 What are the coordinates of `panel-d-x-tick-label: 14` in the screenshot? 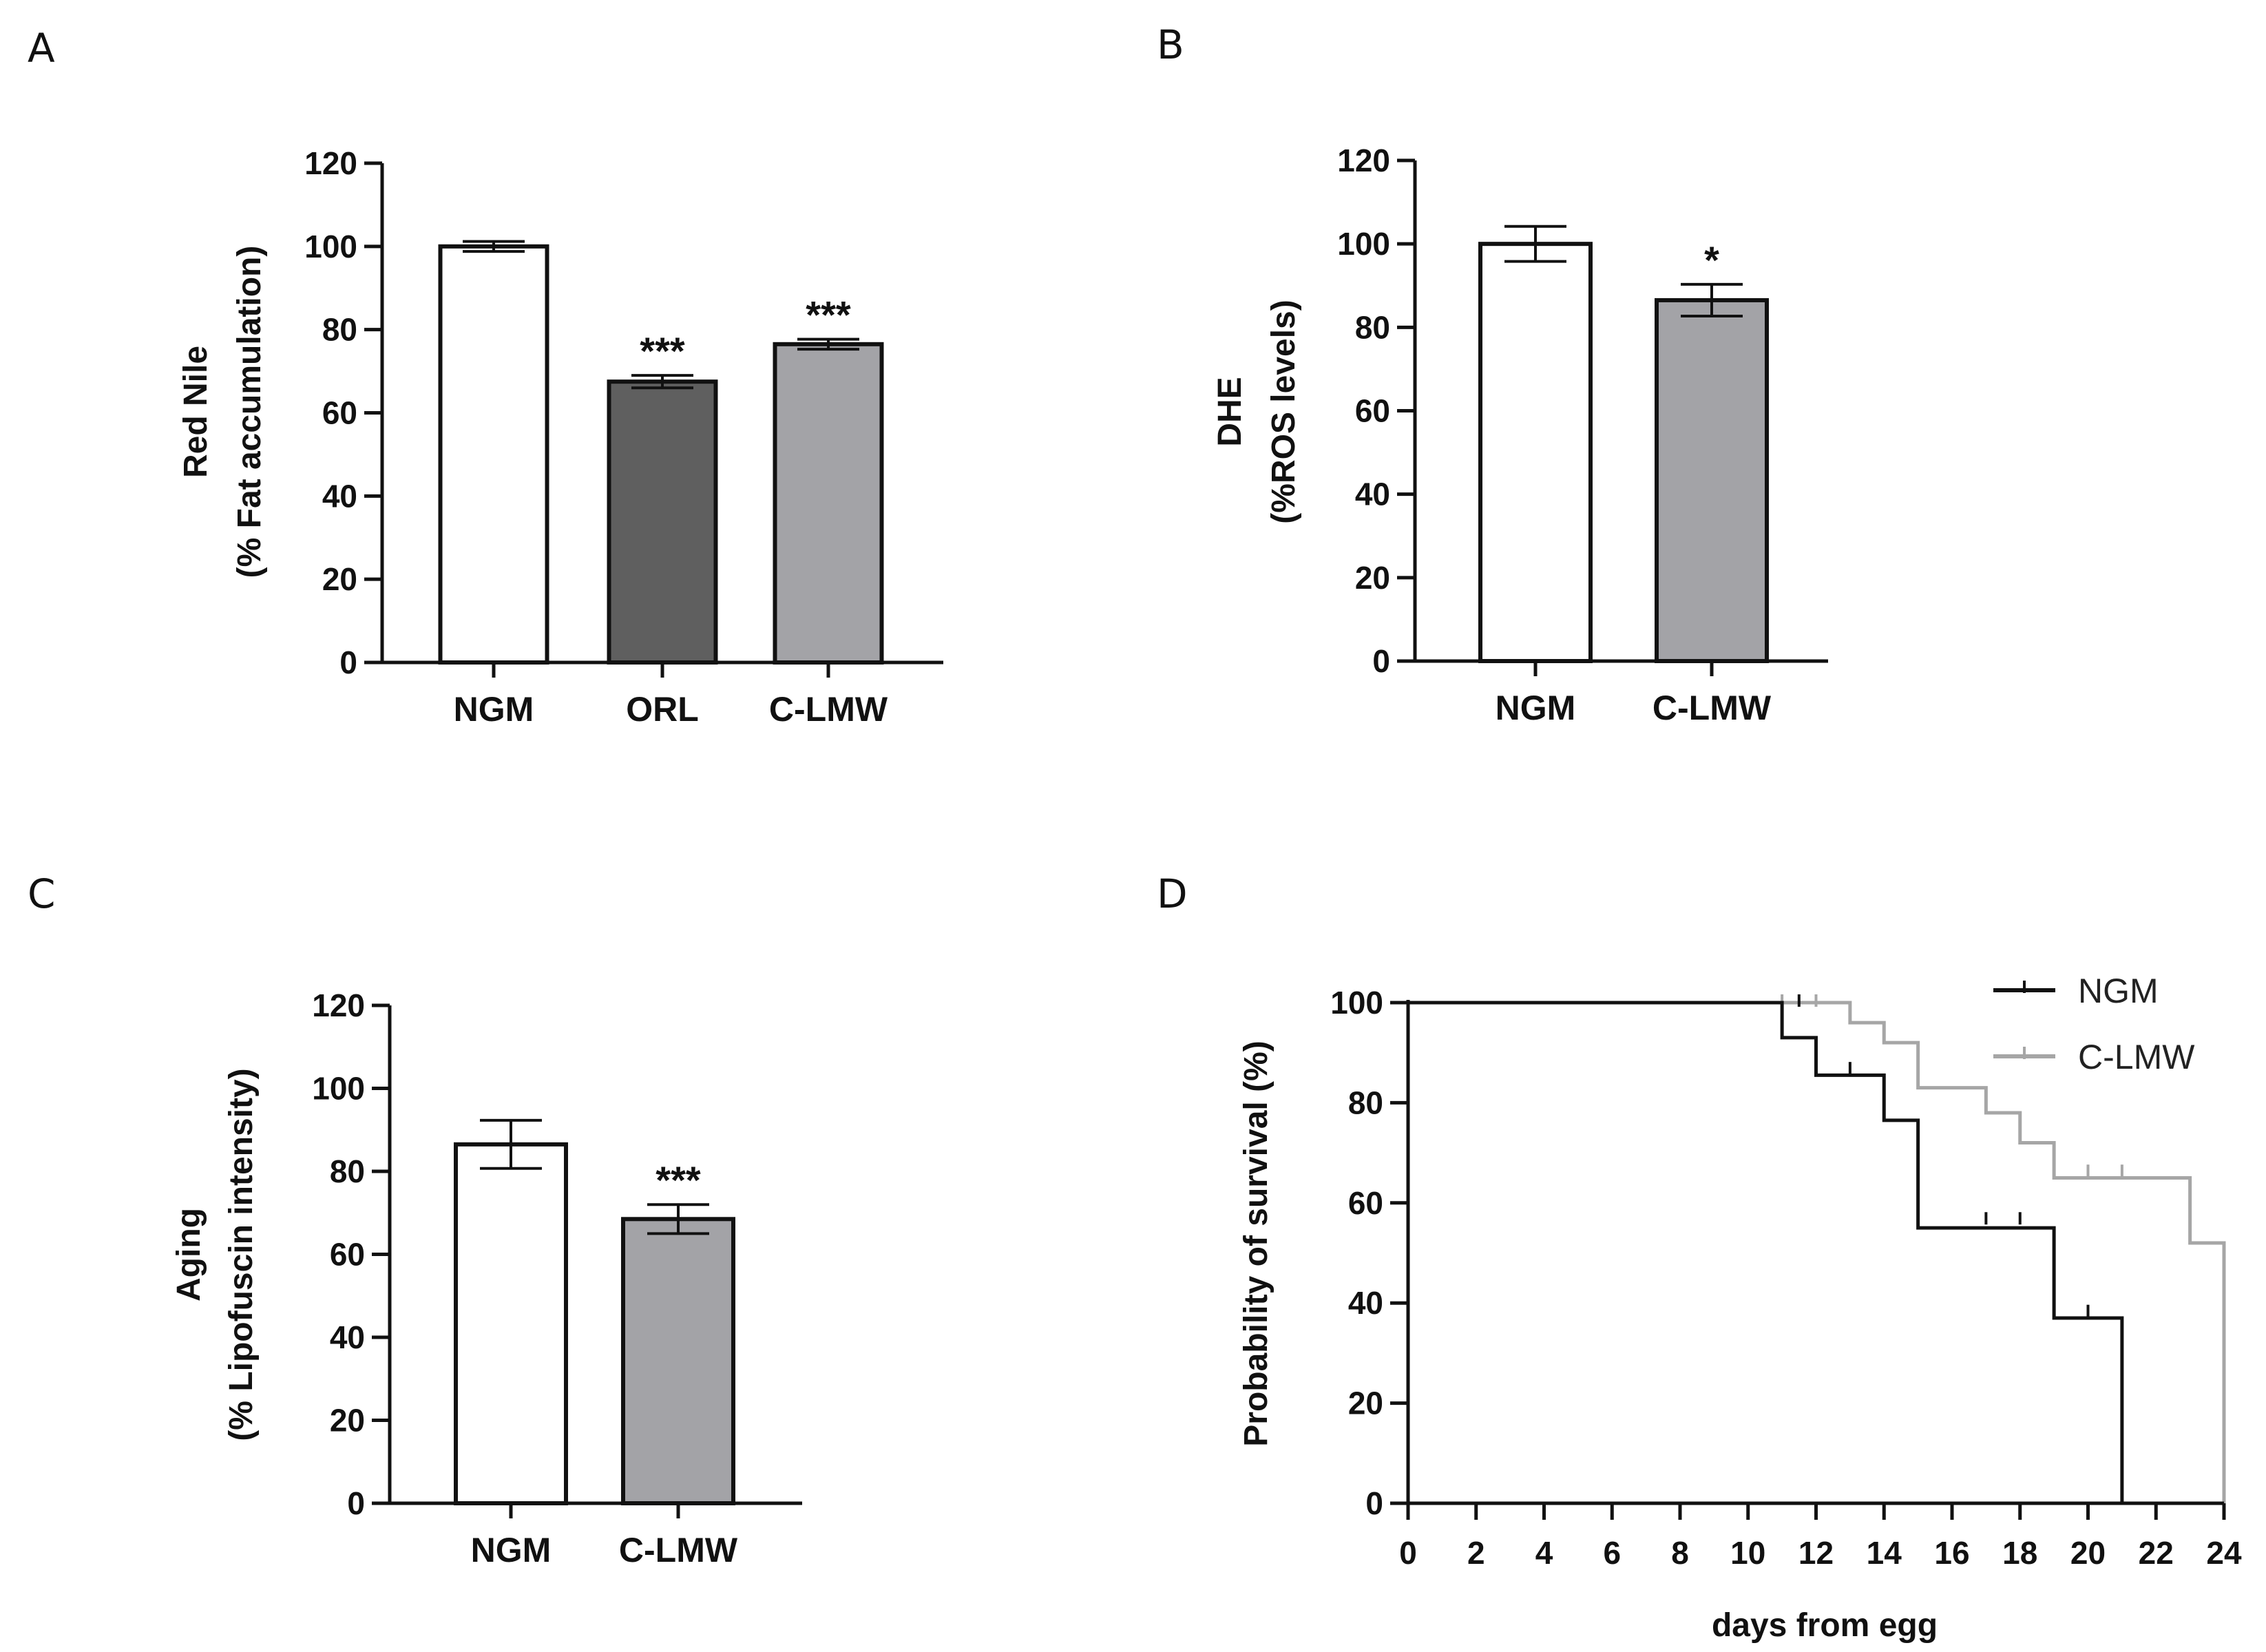 It's located at (1884, 1553).